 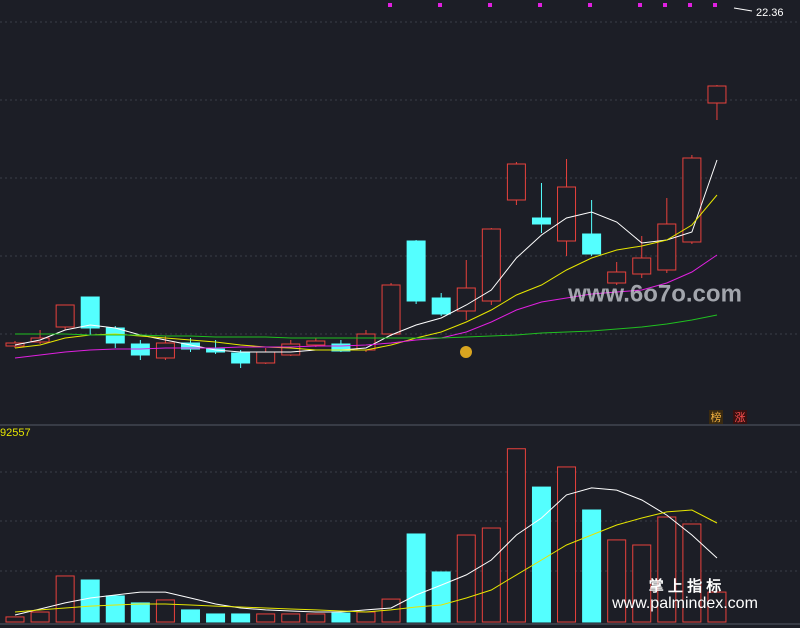 I want to click on badge: 涨, so click(x=740, y=417).